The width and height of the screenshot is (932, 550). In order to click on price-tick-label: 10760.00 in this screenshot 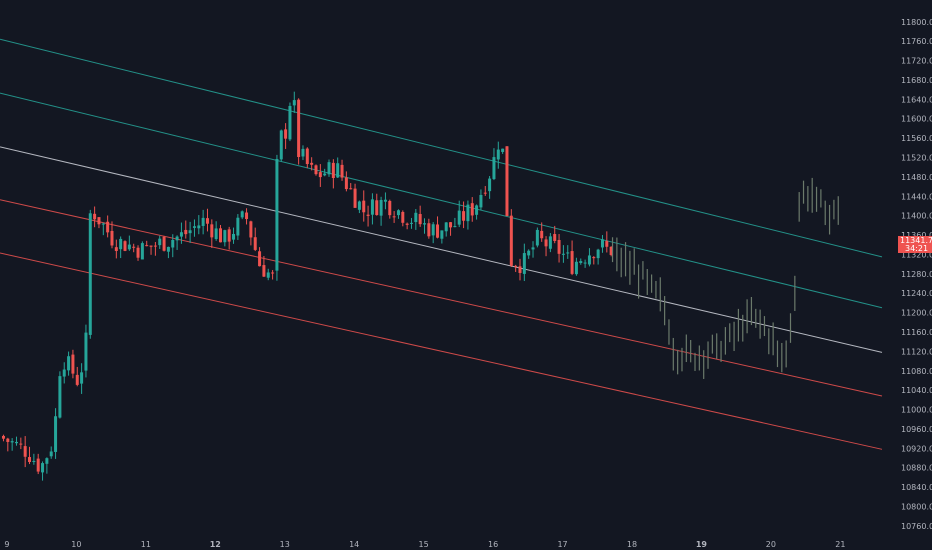, I will do `click(916, 526)`.